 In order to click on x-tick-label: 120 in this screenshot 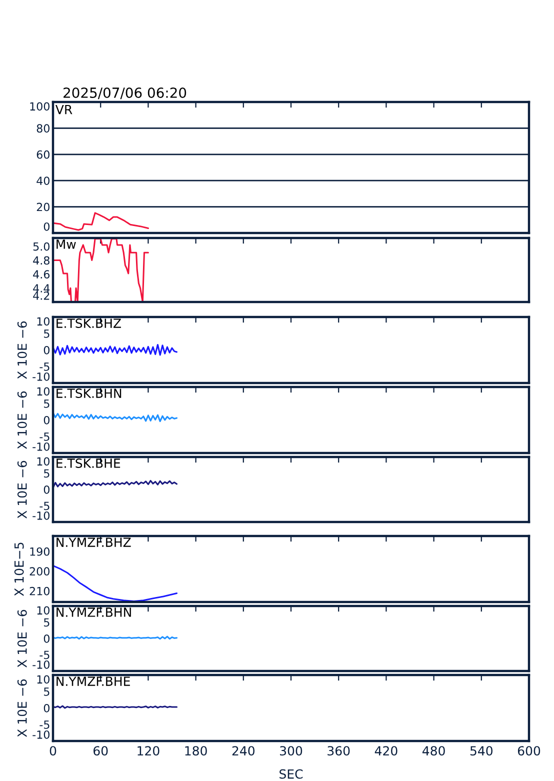, I will do `click(149, 751)`.